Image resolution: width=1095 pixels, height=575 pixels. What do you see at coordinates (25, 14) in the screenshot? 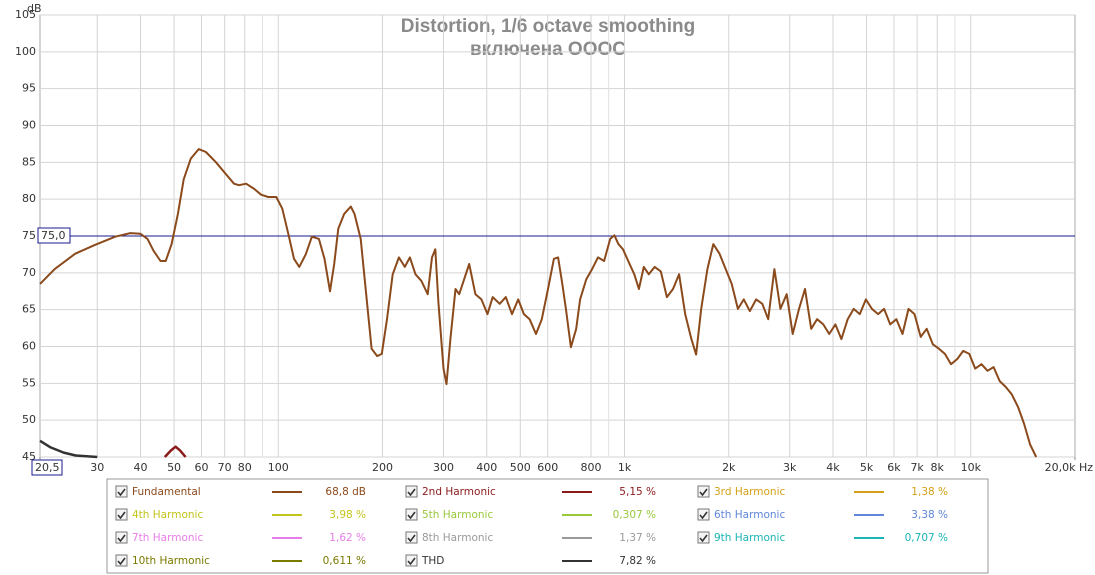
I see `y-tick-label: 105` at bounding box center [25, 14].